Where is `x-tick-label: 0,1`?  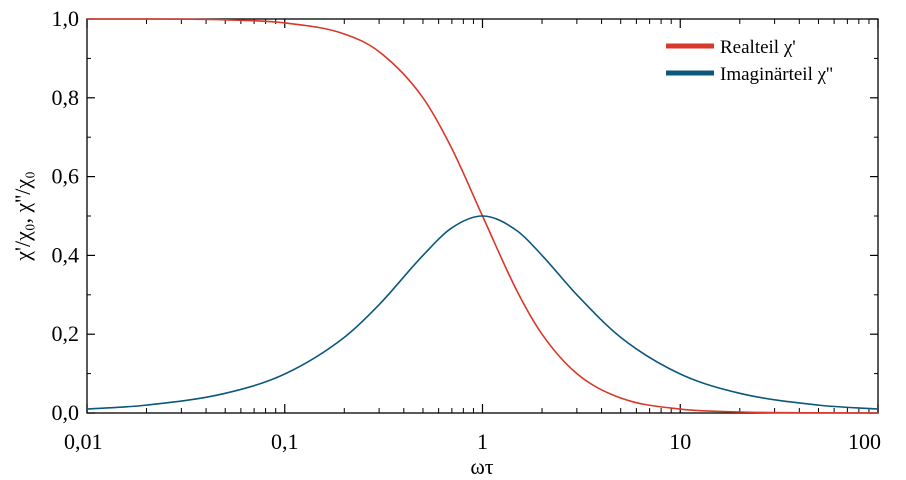 x-tick-label: 0,1 is located at coordinates (285, 441).